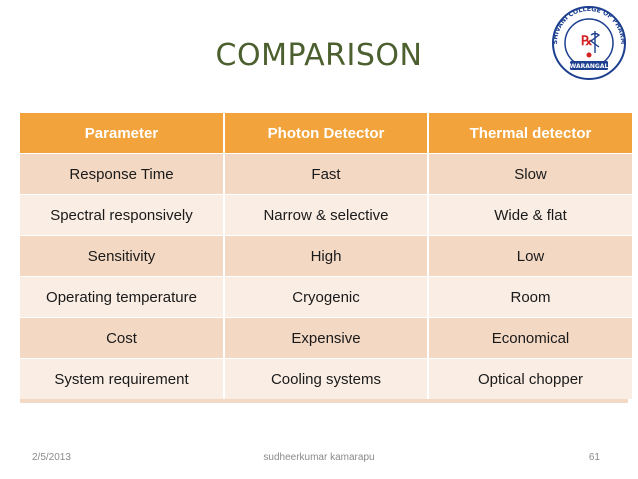 Image resolution: width=638 pixels, height=479 pixels. I want to click on table-cell: Economical, so click(530, 338).